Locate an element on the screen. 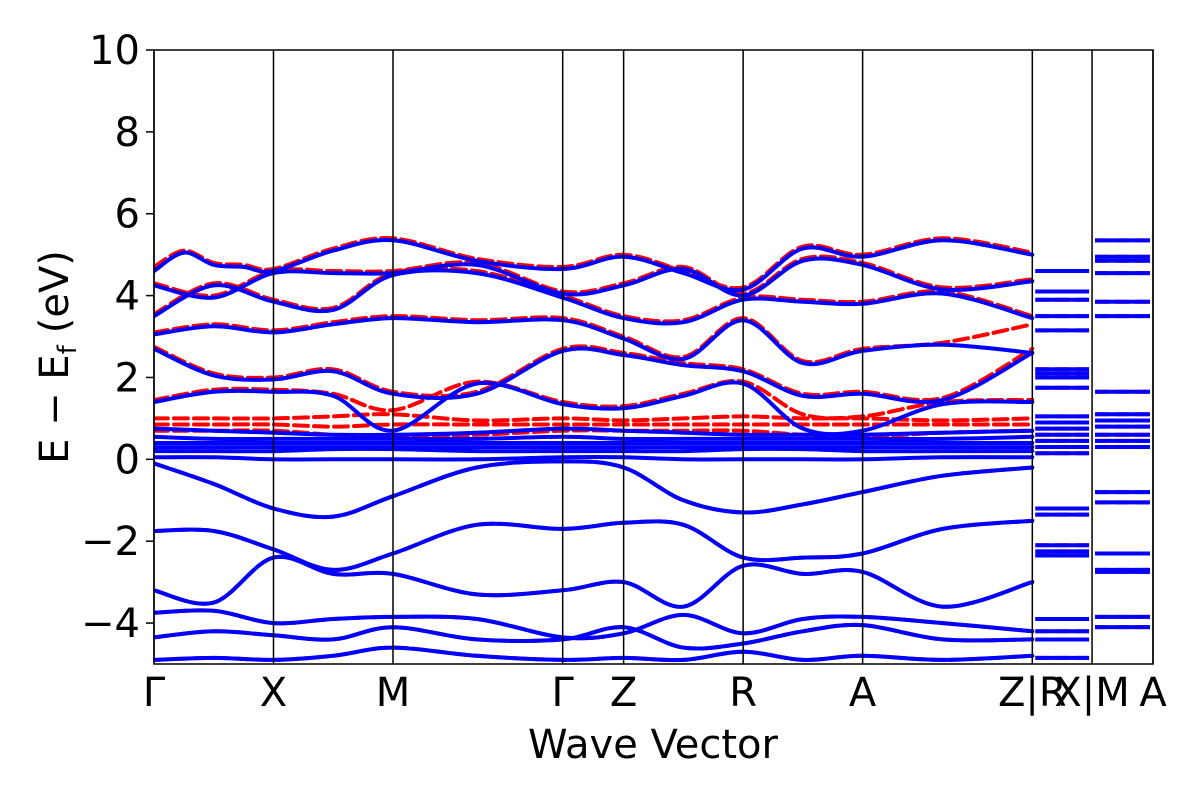  x-axis-label: Wave Vector is located at coordinates (653, 745).